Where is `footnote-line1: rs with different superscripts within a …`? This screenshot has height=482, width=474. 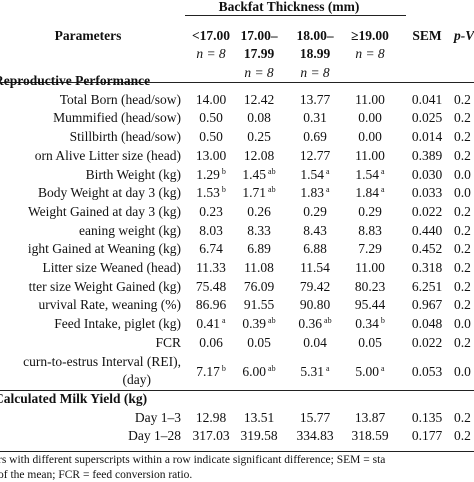
footnote-line1: rs with different superscripts within a … is located at coordinates (193, 460).